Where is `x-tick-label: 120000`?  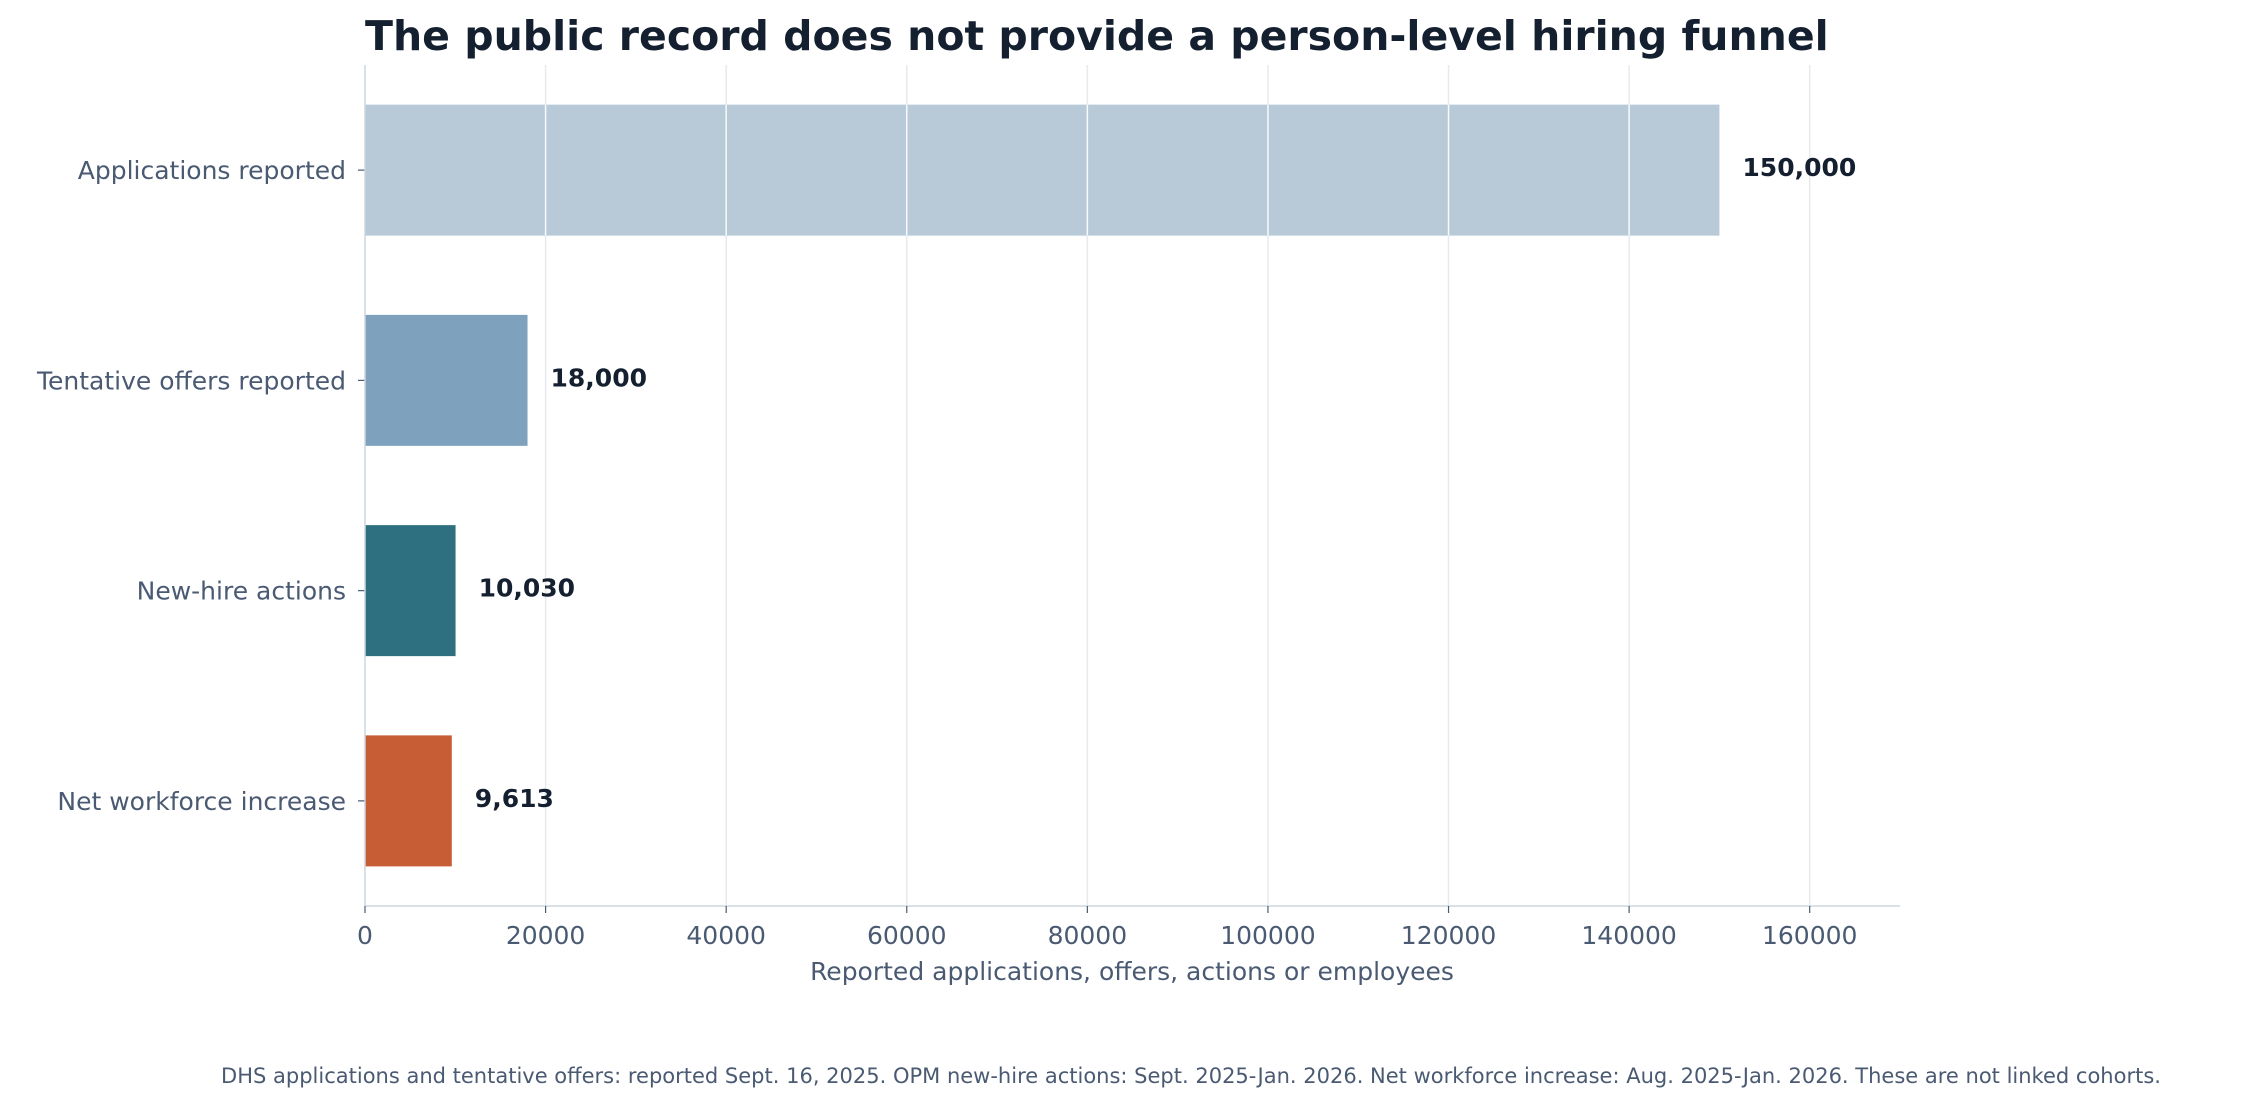 x-tick-label: 120000 is located at coordinates (1448, 935).